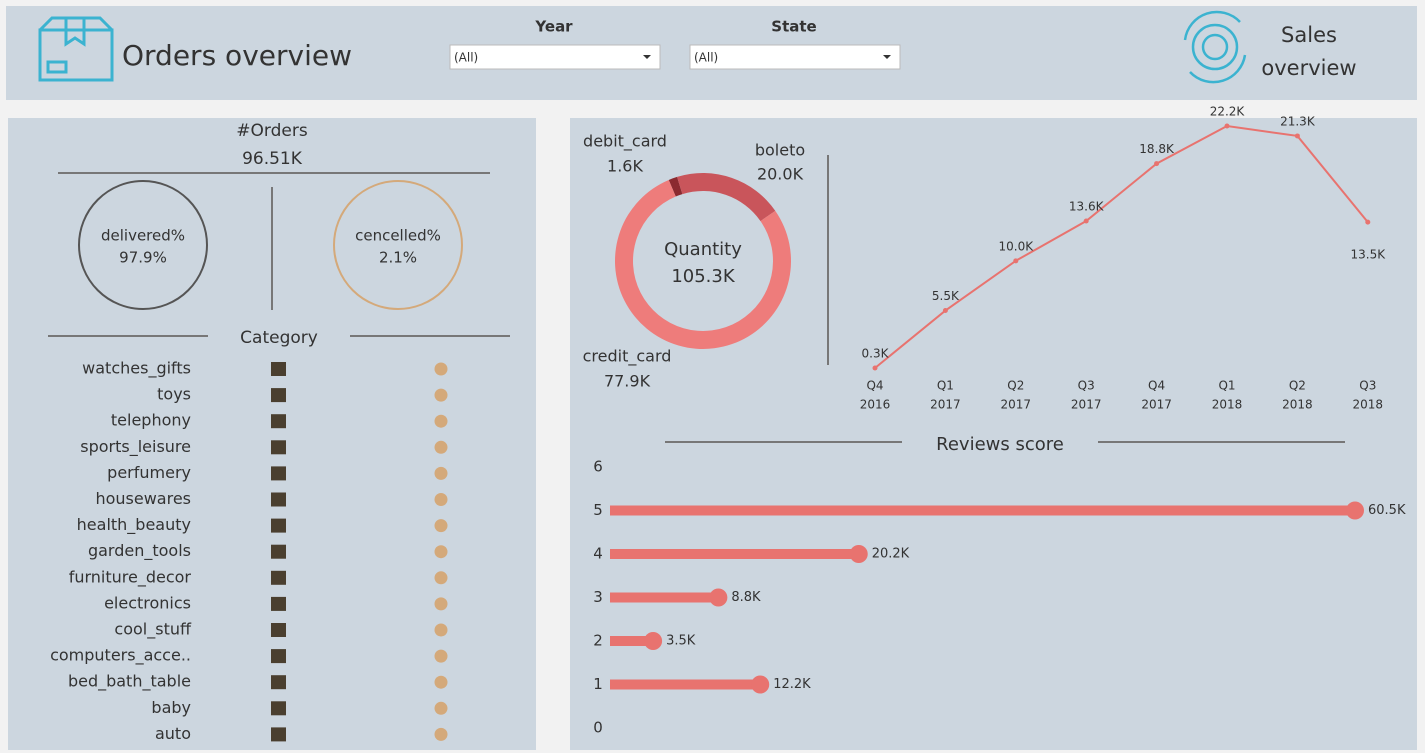  Describe the element at coordinates (675, 186) in the screenshot. I see `donut-segment` at that location.